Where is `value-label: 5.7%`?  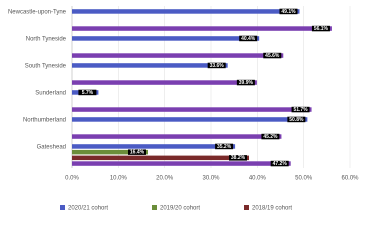 value-label: 5.7% is located at coordinates (88, 93).